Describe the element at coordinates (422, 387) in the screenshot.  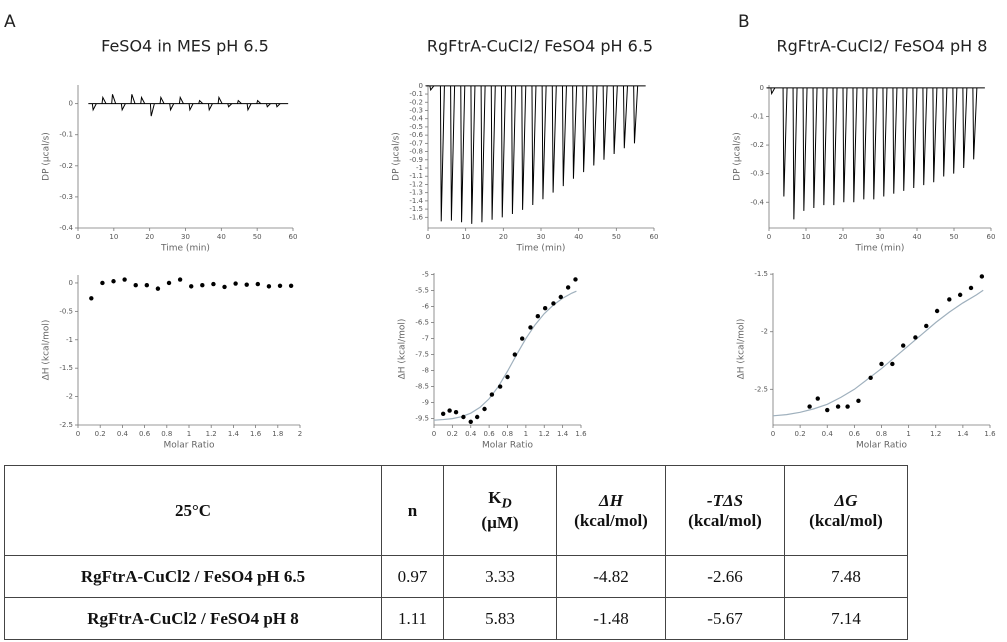
I see `y-tick-label: -8.5` at that location.